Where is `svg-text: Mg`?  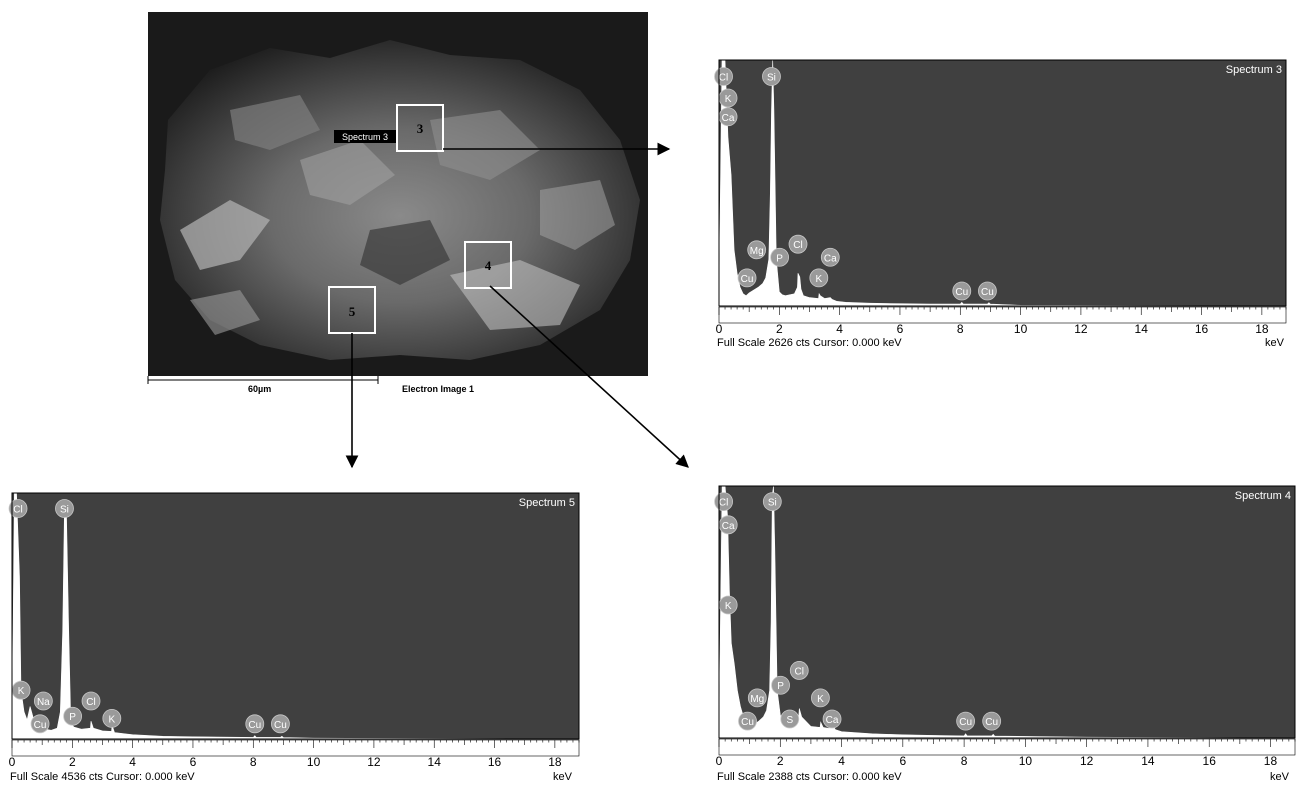 svg-text: Mg is located at coordinates (757, 251).